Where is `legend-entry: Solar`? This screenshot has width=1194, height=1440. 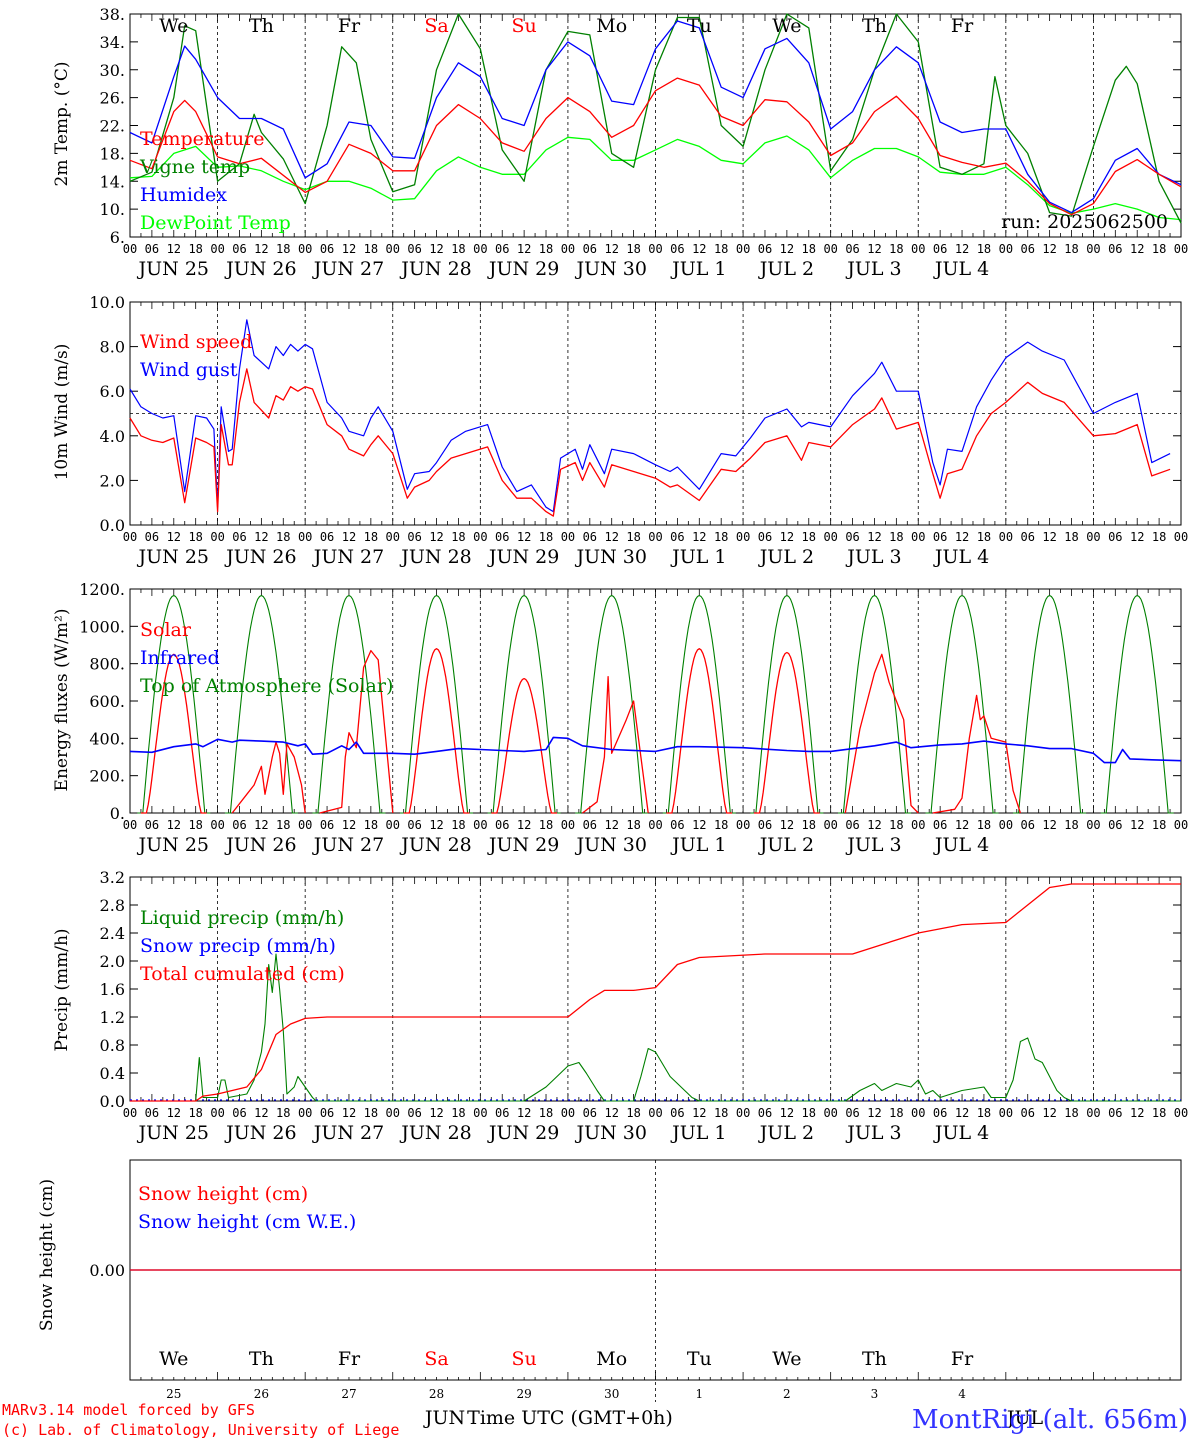 legend-entry: Solar is located at coordinates (166, 630).